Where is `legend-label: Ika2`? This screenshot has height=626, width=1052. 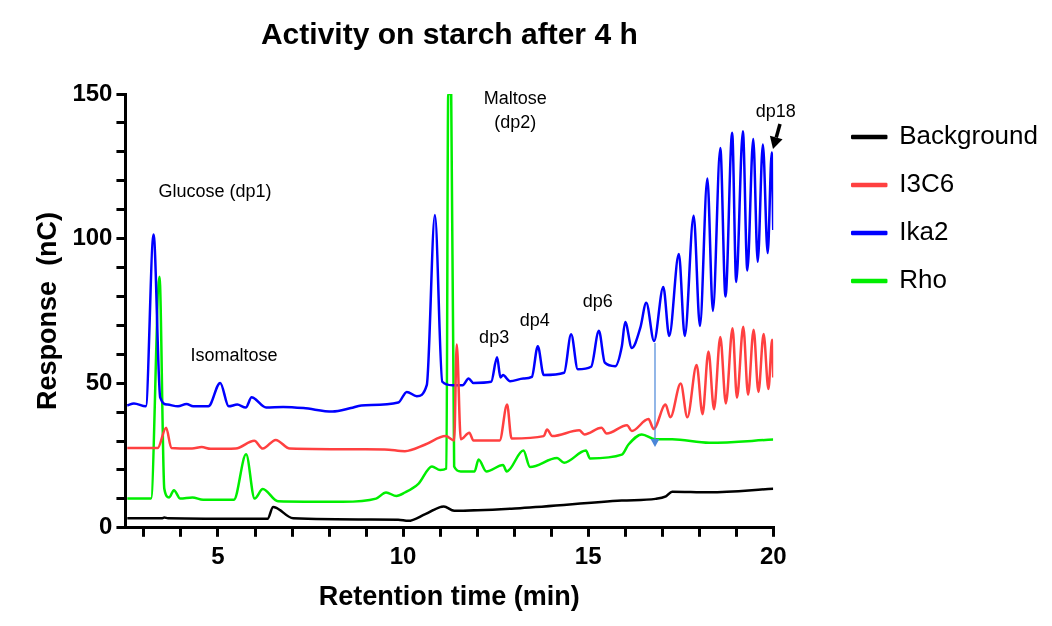 legend-label: Ika2 is located at coordinates (924, 231).